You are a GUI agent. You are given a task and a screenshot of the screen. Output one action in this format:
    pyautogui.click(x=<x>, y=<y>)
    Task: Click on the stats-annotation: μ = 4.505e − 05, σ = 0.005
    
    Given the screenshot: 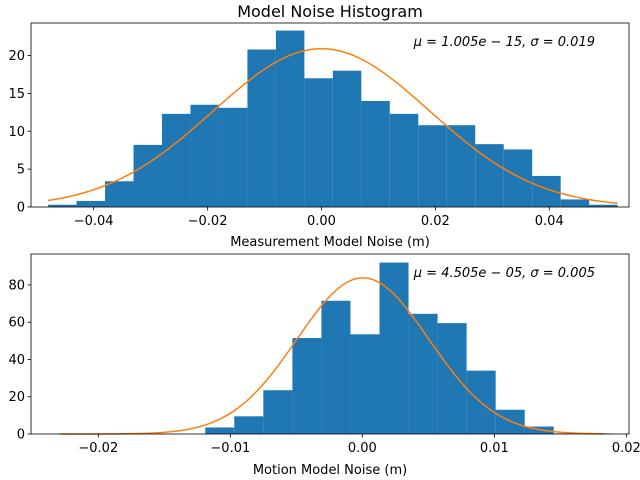 What is the action you would take?
    pyautogui.click(x=504, y=273)
    